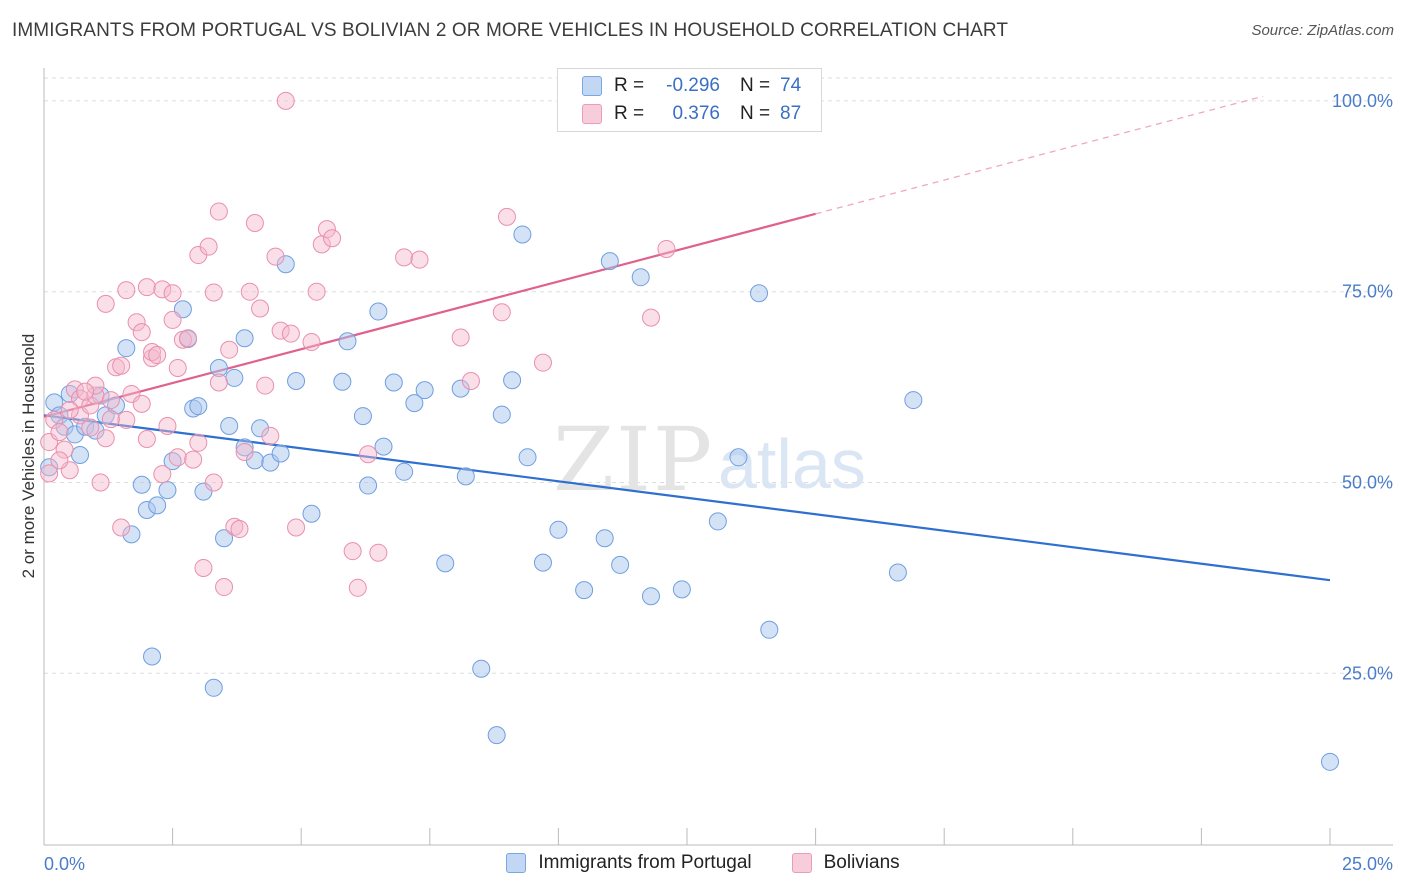 The width and height of the screenshot is (1406, 892). Describe the element at coordinates (645, 862) in the screenshot. I see `legend-label-portugal: Immigrants from Portugal` at that location.